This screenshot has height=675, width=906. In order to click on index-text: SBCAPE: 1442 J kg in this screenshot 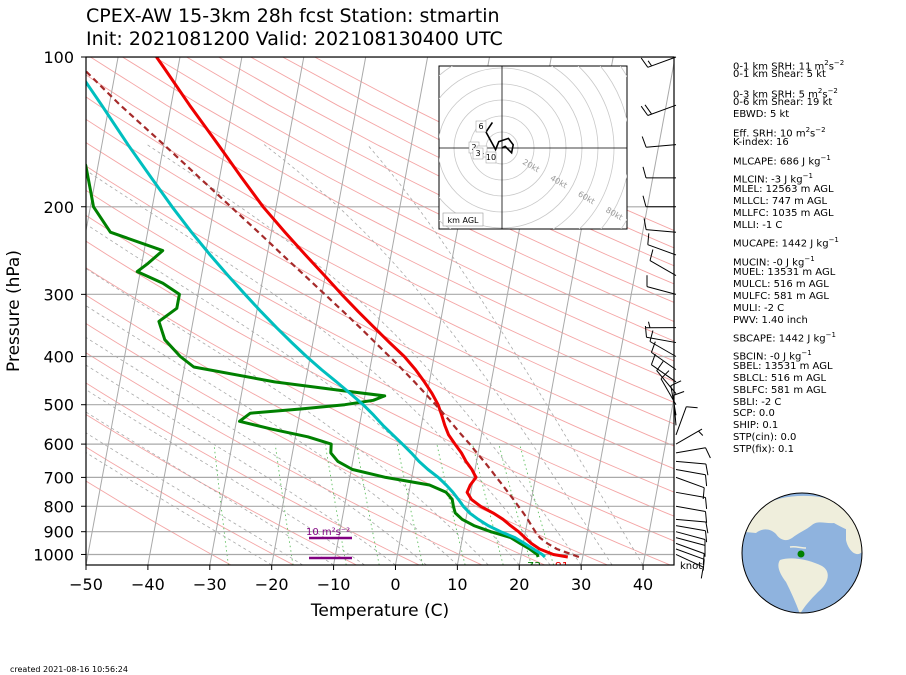, I will do `click(779, 339)`.